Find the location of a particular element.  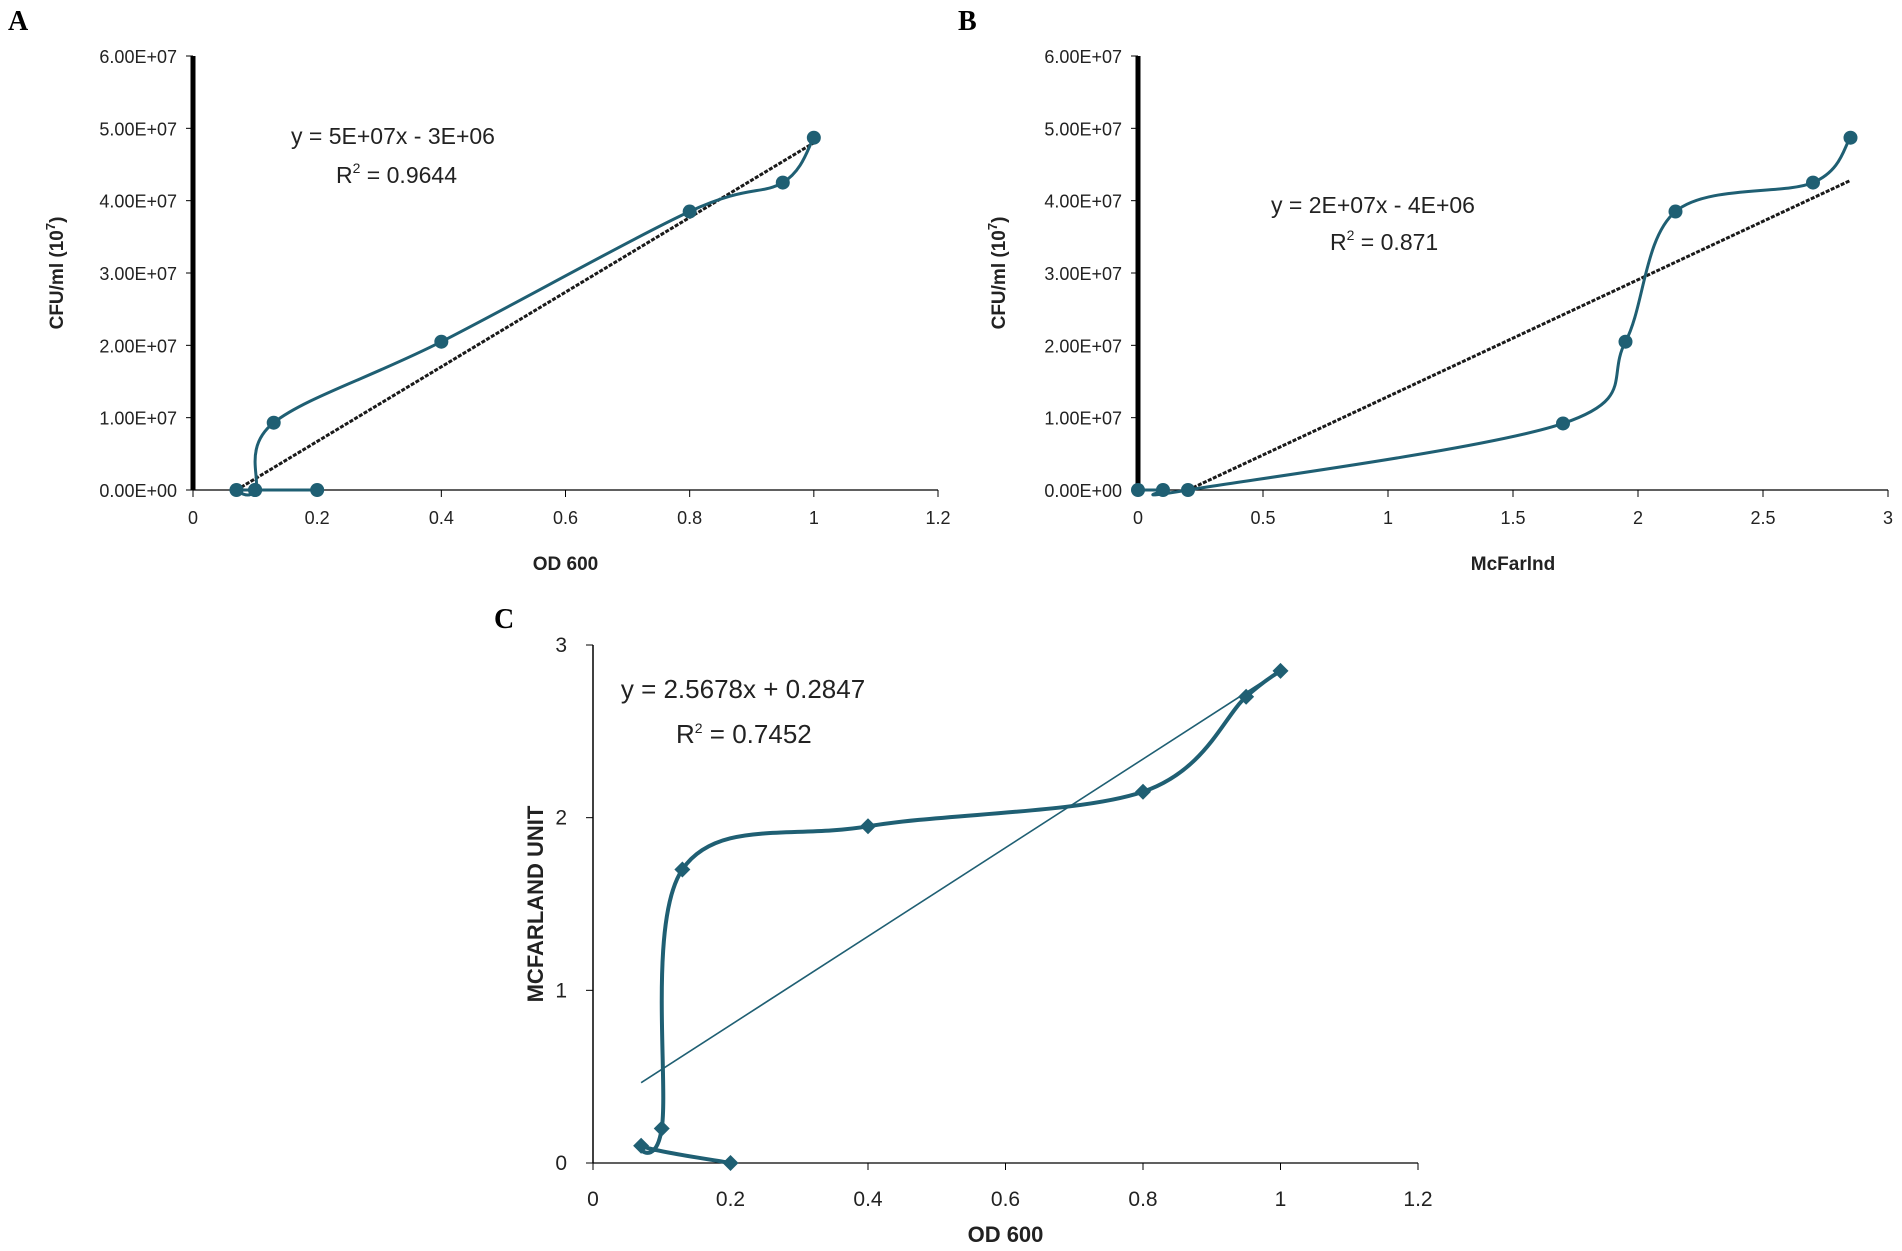

y-axis-title-text: MCFARLAND UNIT is located at coordinates (535, 903).